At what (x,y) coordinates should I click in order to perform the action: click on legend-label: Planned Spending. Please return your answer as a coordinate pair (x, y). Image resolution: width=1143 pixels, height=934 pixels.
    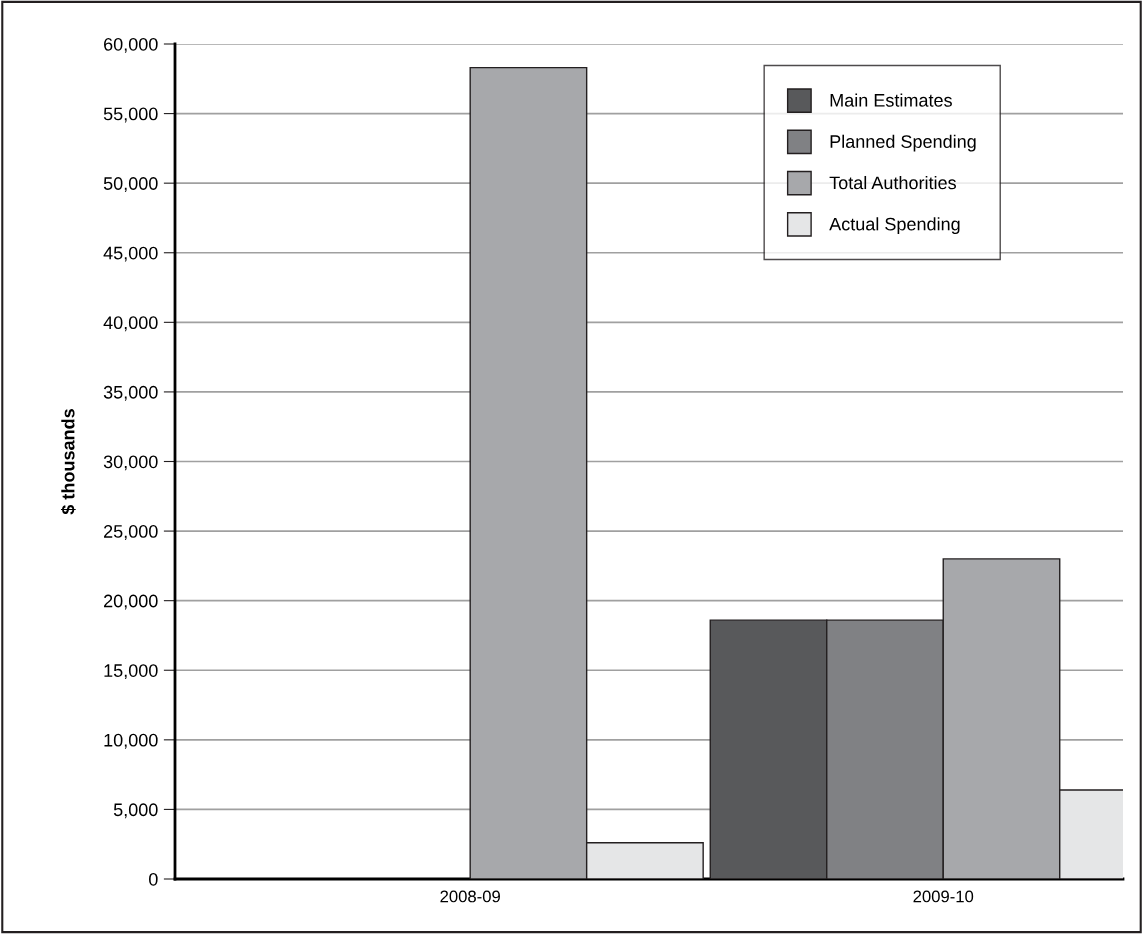
    Looking at the image, I should click on (903, 143).